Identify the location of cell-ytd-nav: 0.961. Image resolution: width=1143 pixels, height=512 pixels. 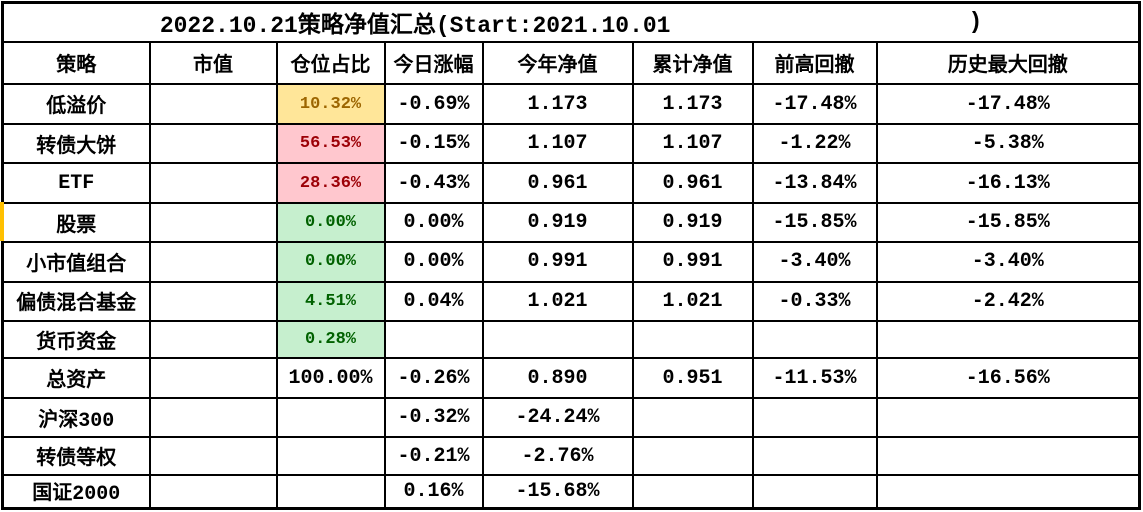
(557, 183).